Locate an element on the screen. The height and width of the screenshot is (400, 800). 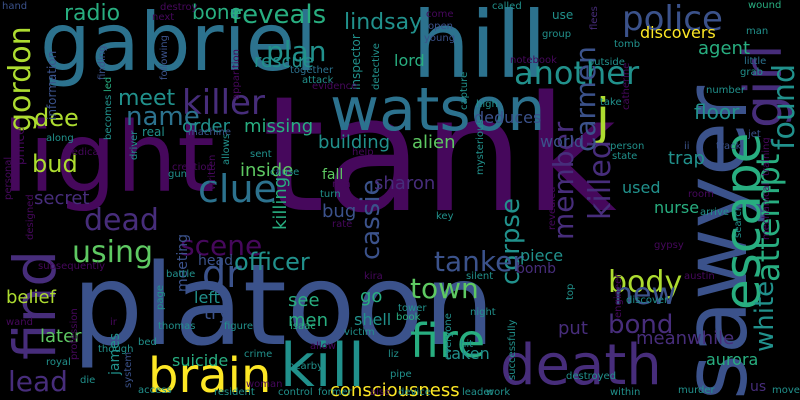
cloud-word-battle: battle is located at coordinates (181, 274).